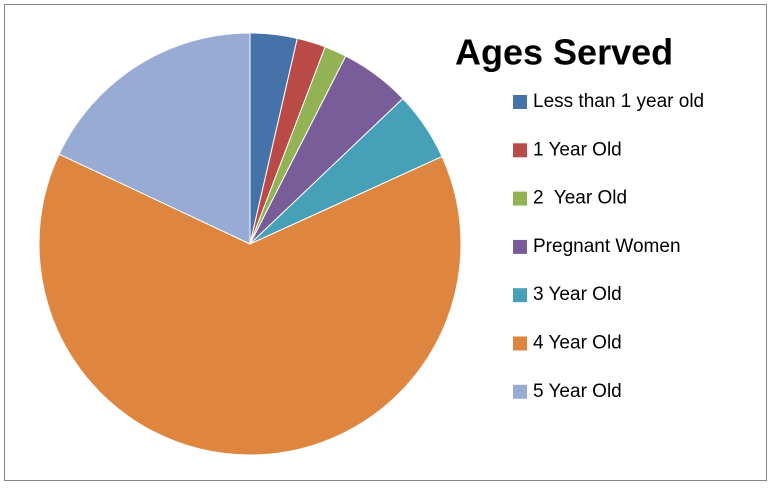 The width and height of the screenshot is (771, 490). I want to click on legend-label: Pregnant Women, so click(607, 246).